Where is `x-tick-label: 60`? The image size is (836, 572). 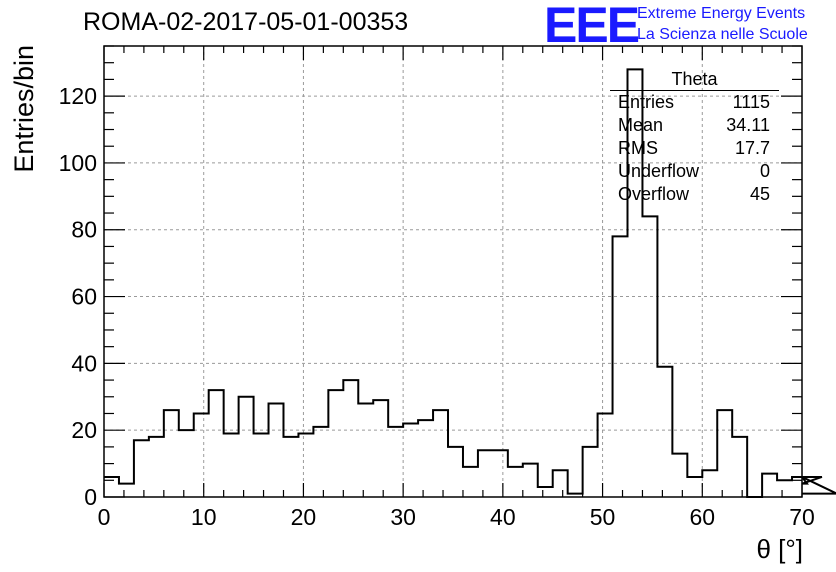
x-tick-label: 60 is located at coordinates (702, 517).